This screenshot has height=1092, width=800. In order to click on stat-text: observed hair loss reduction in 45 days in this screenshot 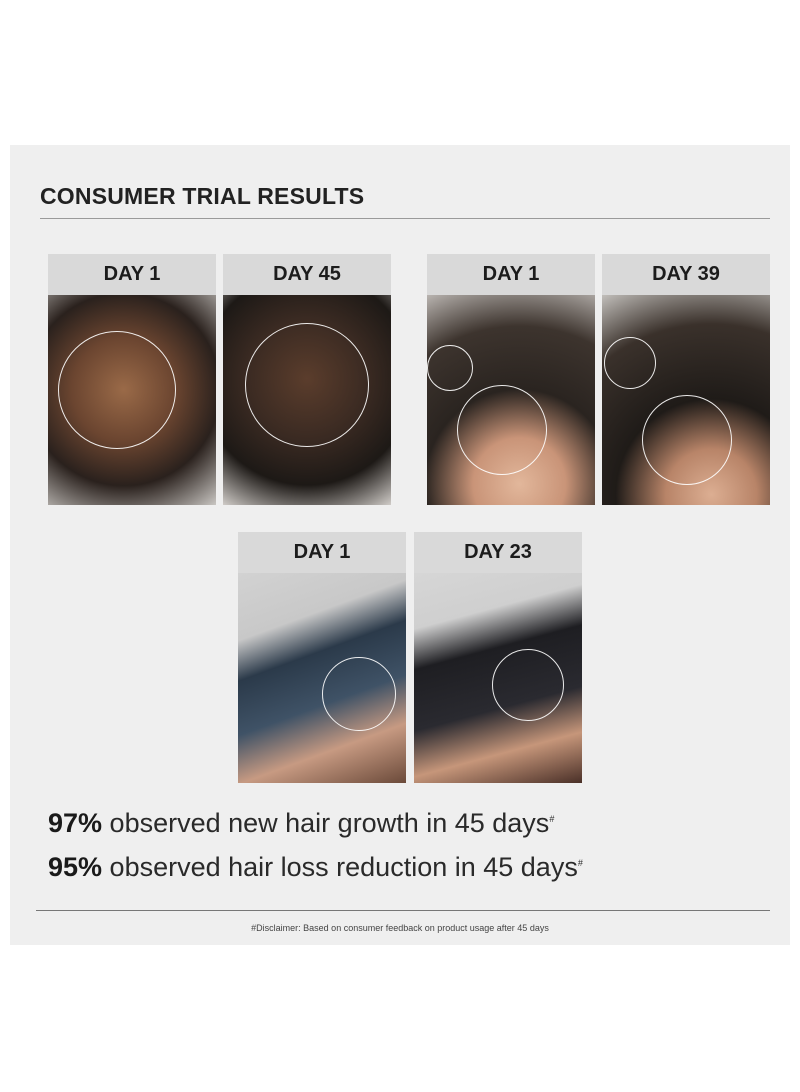, I will do `click(340, 867)`.